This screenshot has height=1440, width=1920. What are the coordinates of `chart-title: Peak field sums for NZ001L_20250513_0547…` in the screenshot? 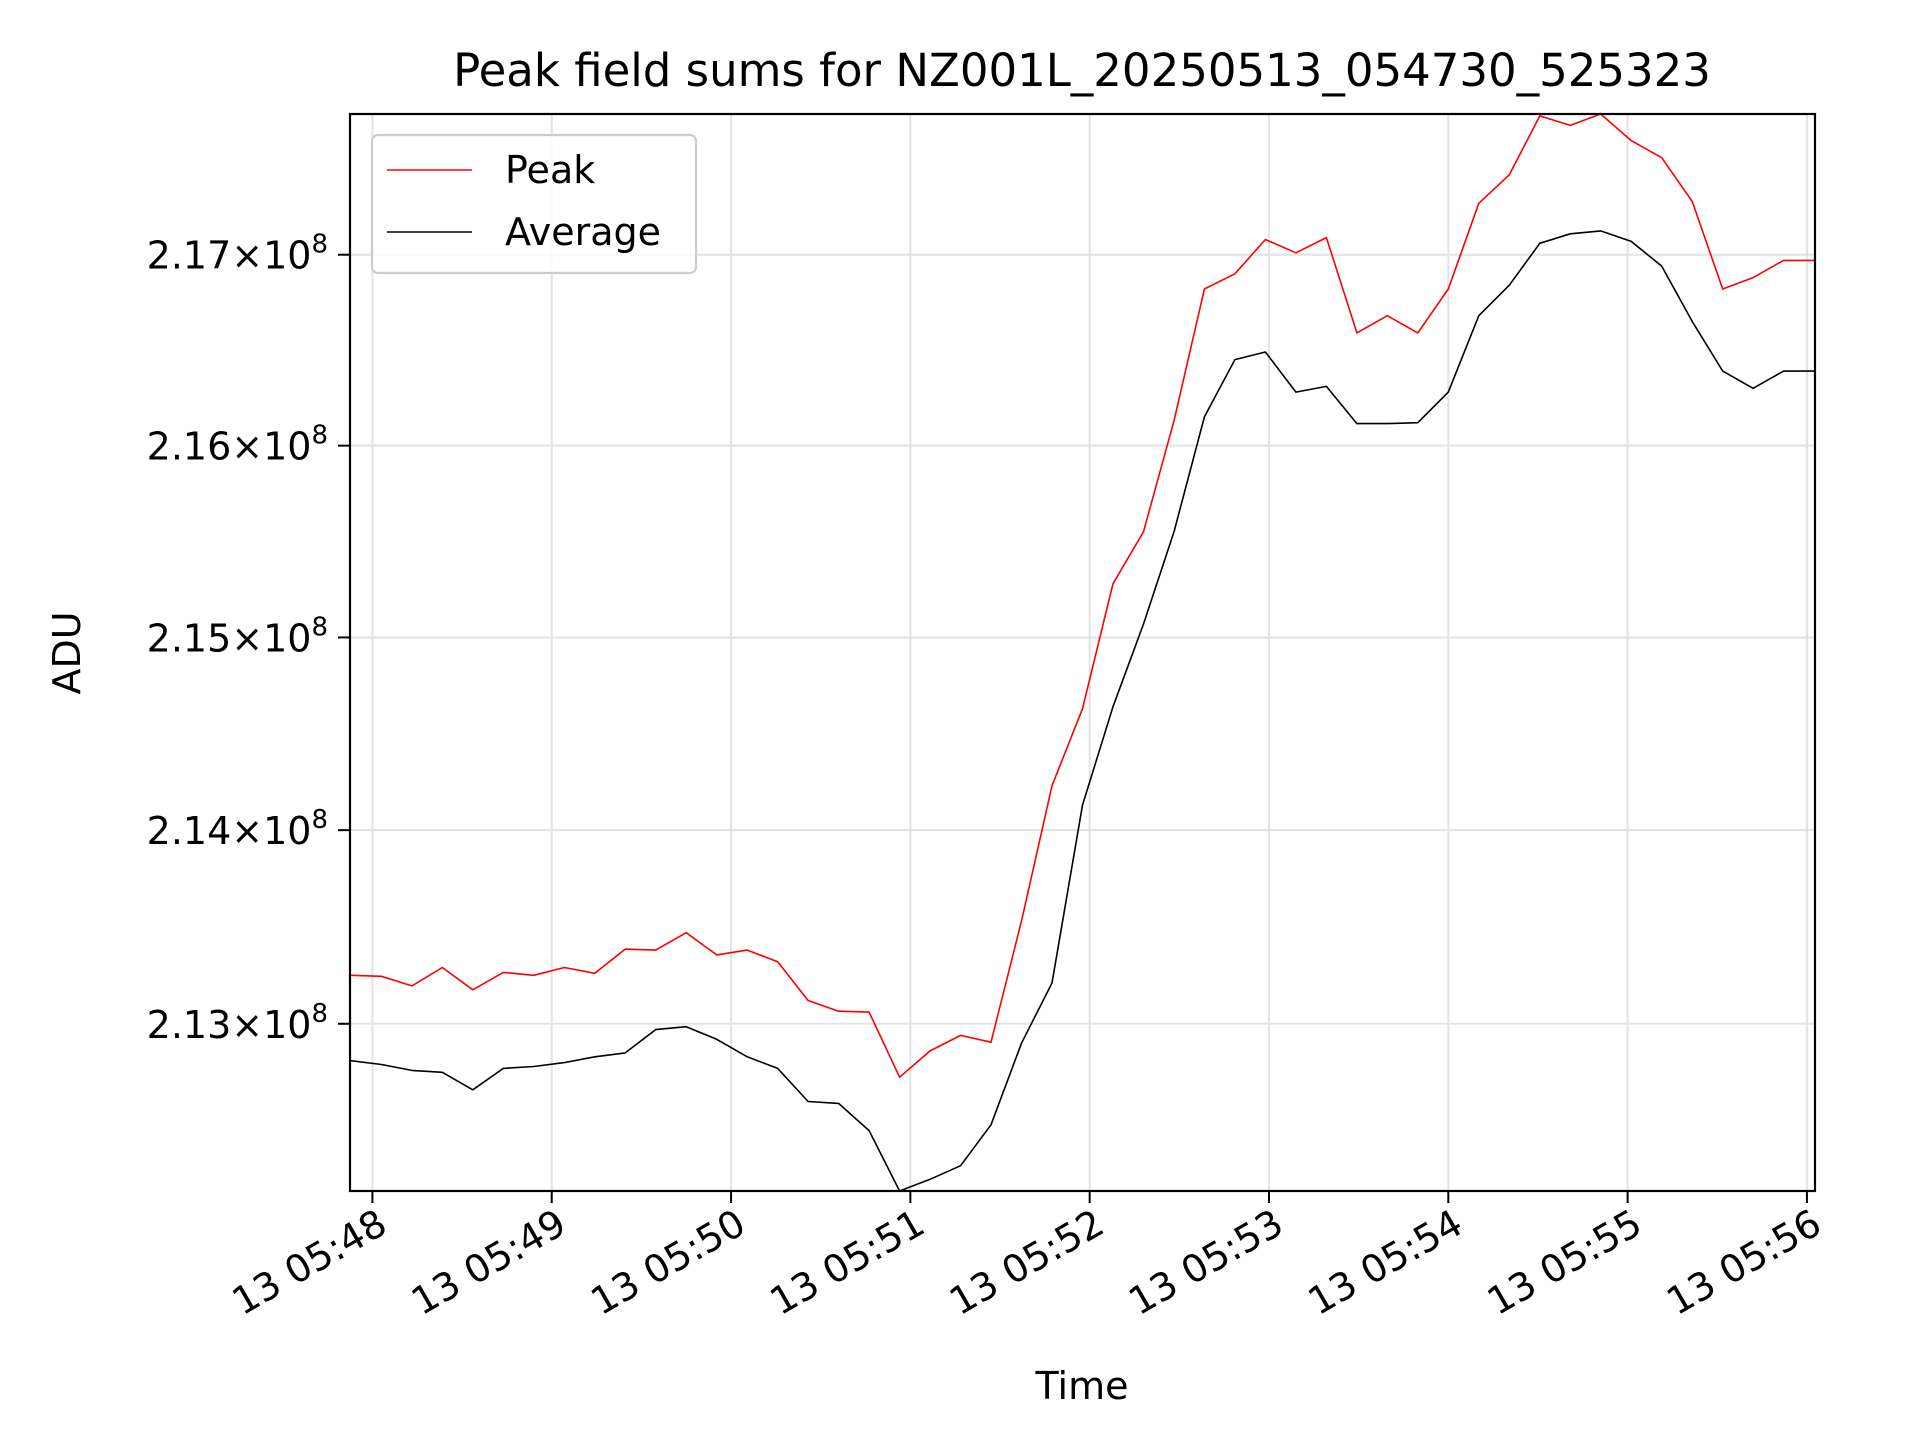 It's located at (1082, 70).